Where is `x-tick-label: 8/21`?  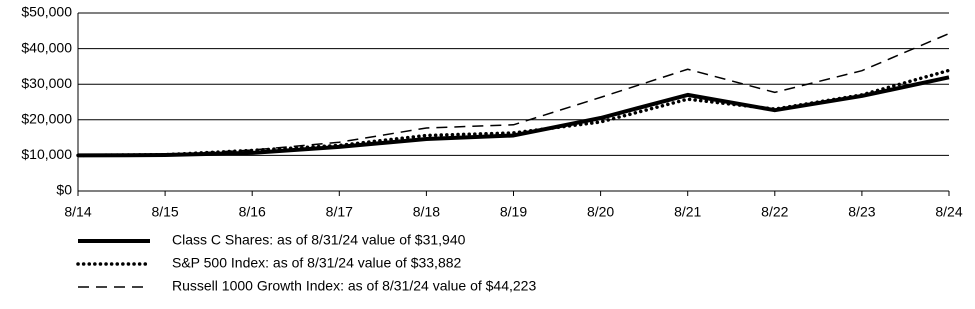
x-tick-label: 8/21 is located at coordinates (687, 212).